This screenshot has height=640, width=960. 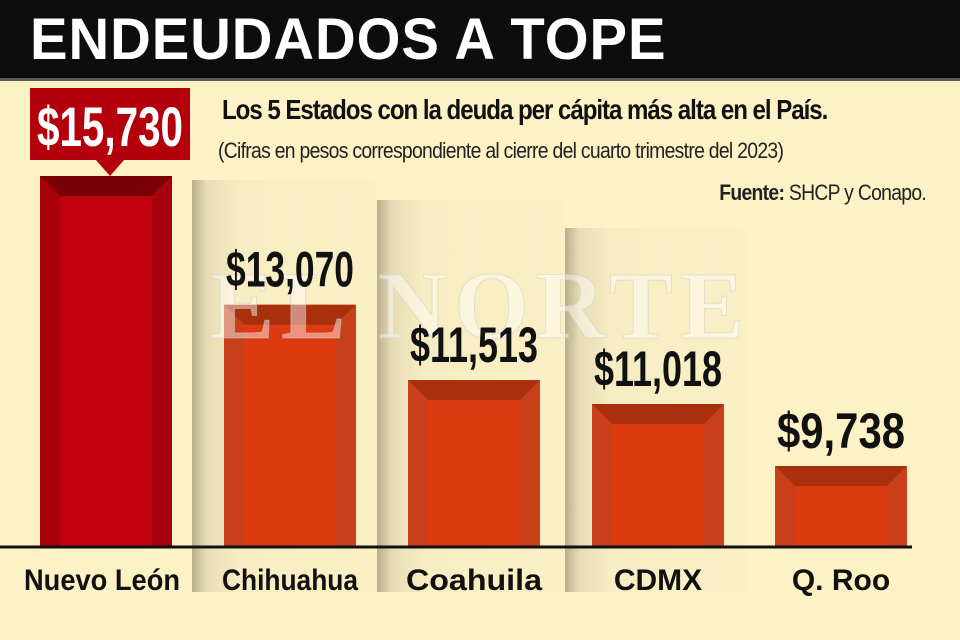 I want to click on category-label: Nuevo León, so click(x=102, y=580).